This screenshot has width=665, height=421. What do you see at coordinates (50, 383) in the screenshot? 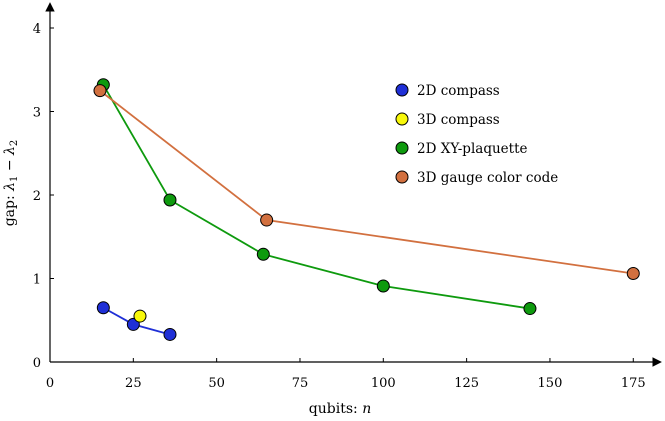
I see `x-tick-label: 0` at bounding box center [50, 383].